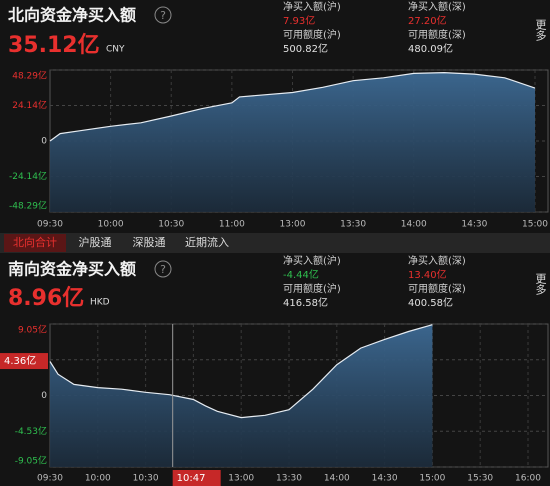  I want to click on crosshair-x-box, so click(196, 478).